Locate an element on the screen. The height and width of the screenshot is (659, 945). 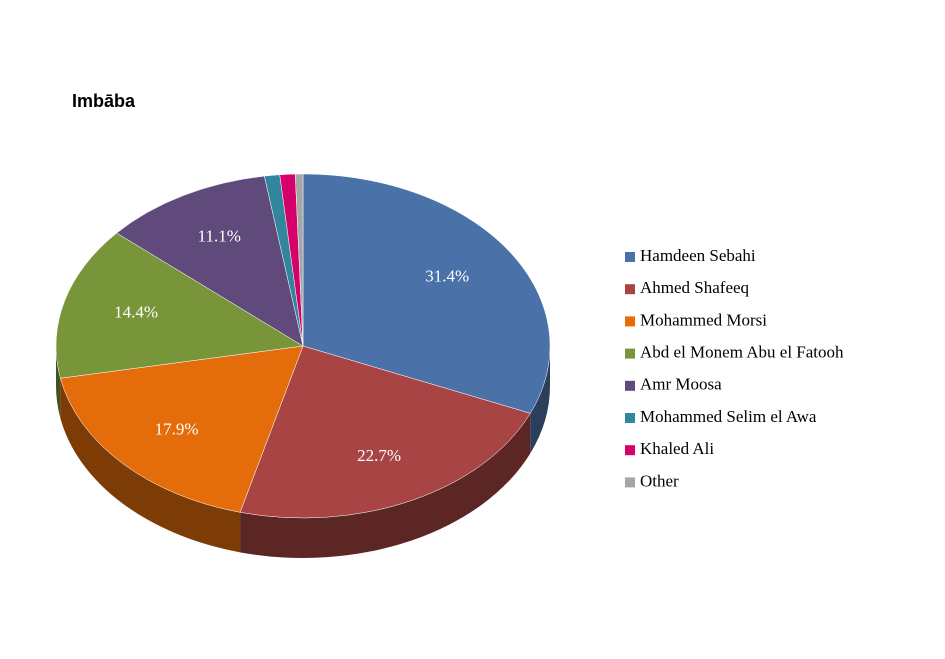
legend-label: Mohammed Selim el Awa is located at coordinates (728, 416).